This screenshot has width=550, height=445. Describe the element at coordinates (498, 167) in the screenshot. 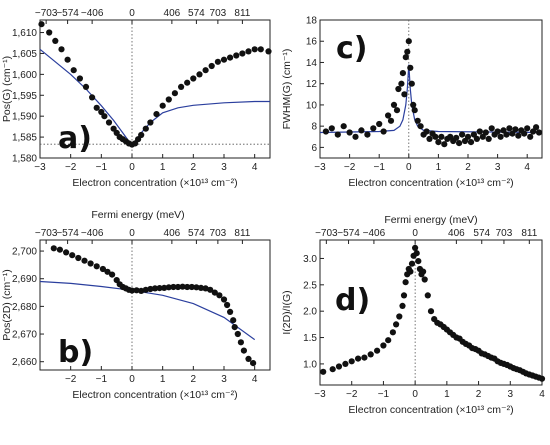

I see `x-tick-label: 3` at that location.